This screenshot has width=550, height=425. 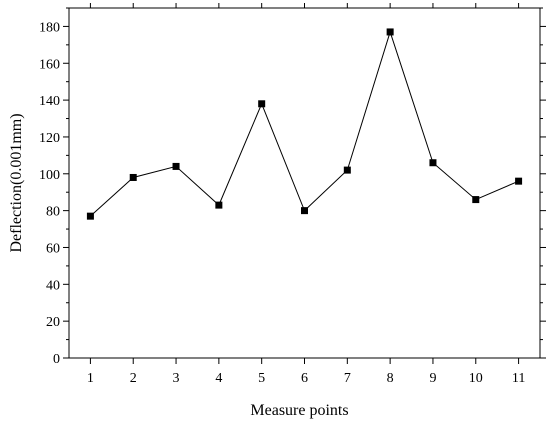 What do you see at coordinates (432, 378) in the screenshot?
I see `x-tick-label: 9` at bounding box center [432, 378].